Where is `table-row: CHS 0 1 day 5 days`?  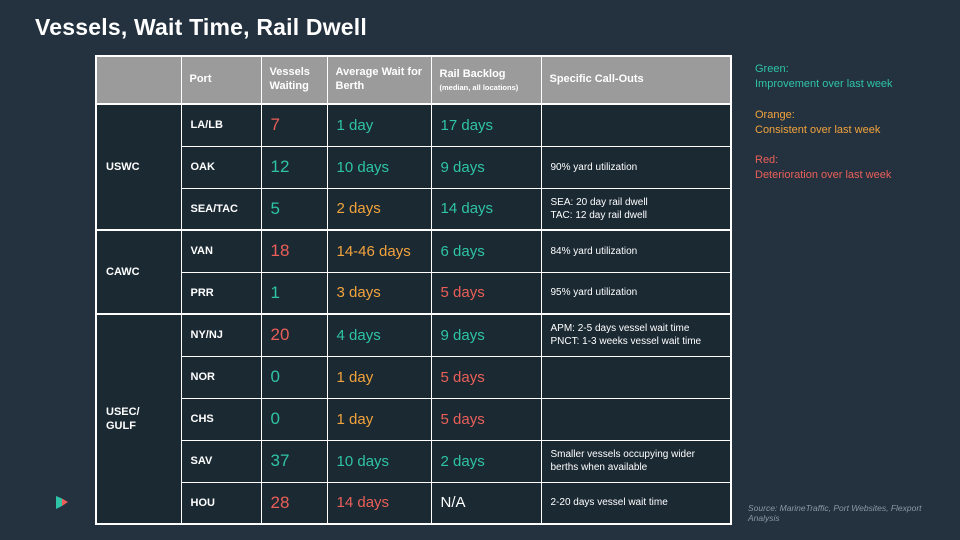 table-row: CHS 0 1 day 5 days is located at coordinates (414, 419).